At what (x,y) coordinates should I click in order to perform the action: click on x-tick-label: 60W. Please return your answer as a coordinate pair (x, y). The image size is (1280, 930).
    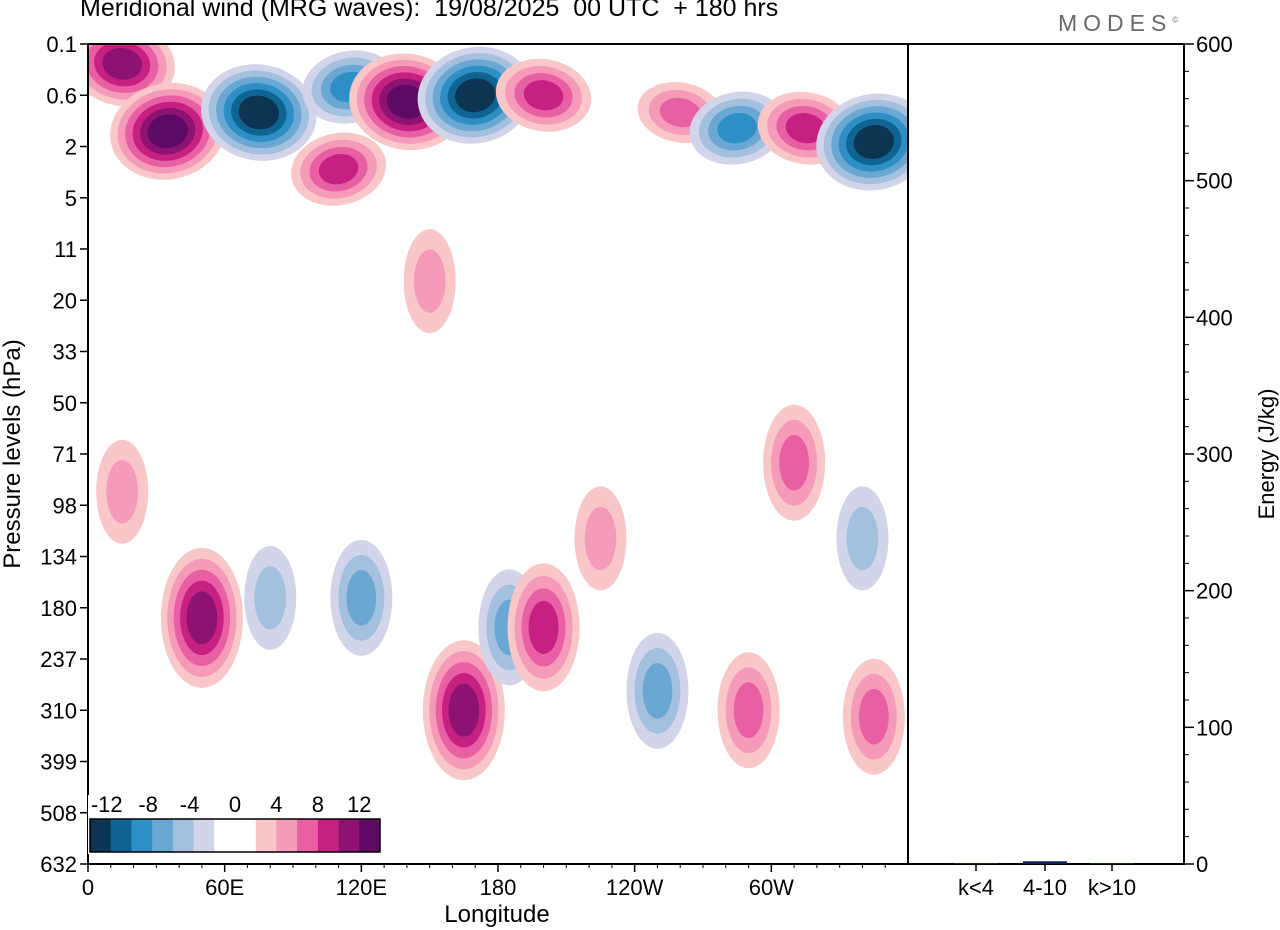
    Looking at the image, I should click on (771, 887).